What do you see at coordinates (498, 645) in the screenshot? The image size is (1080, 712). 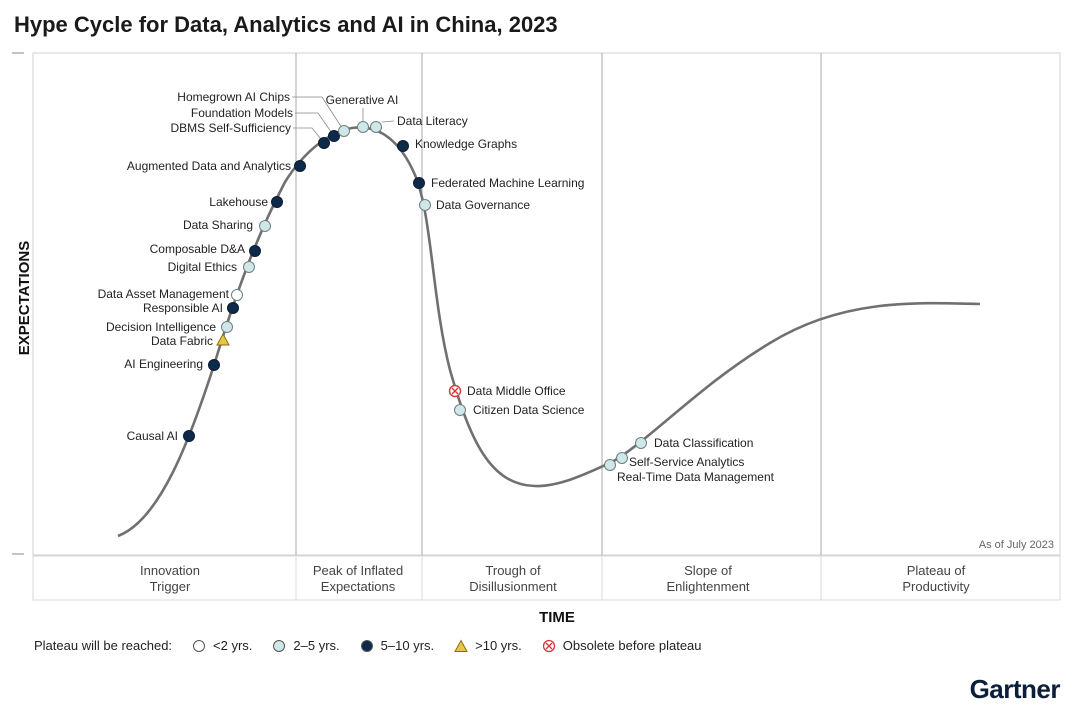 I see `legend-label: >10 yrs.` at bounding box center [498, 645].